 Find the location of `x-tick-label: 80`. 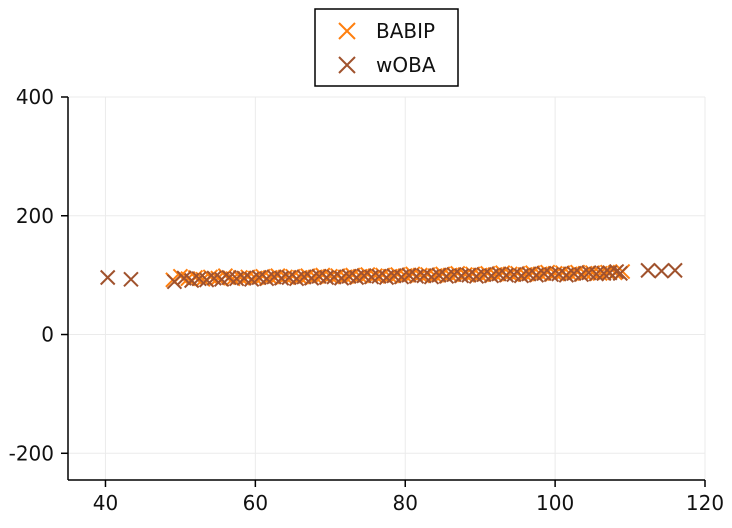

x-tick-label: 80 is located at coordinates (405, 503).